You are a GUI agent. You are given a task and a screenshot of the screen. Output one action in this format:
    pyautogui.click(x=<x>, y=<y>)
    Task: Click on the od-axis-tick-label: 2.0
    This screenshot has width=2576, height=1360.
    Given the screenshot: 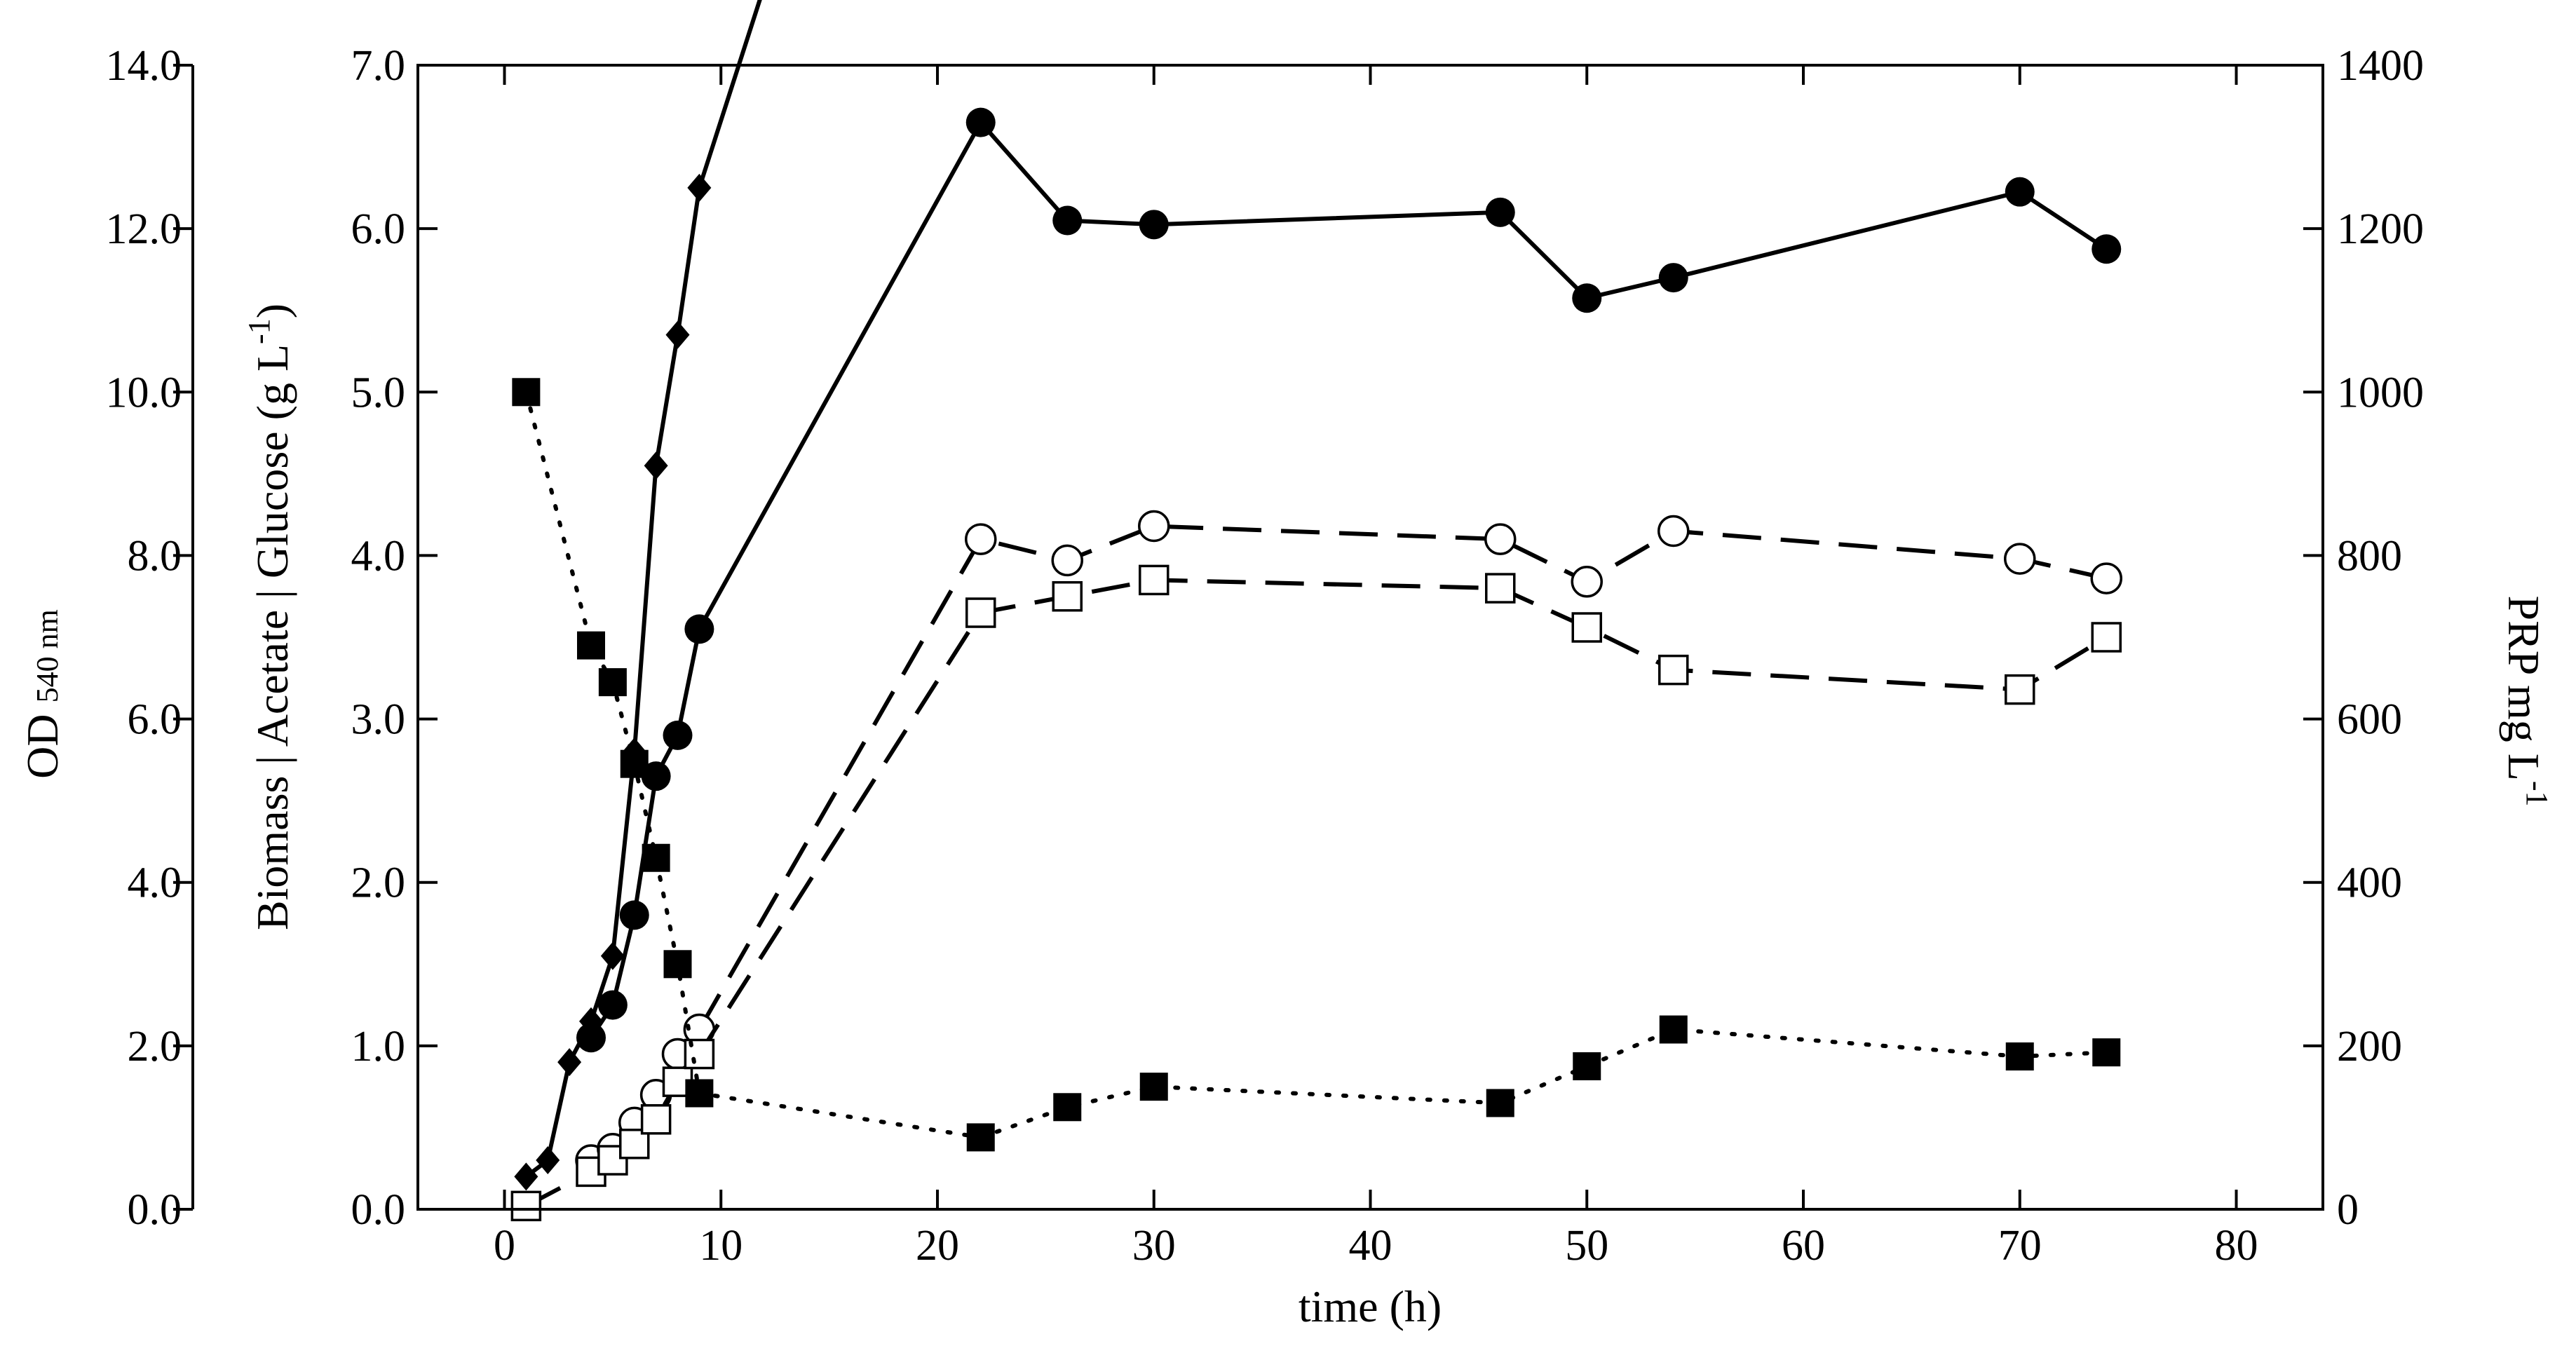 What is the action you would take?
    pyautogui.click(x=155, y=1046)
    